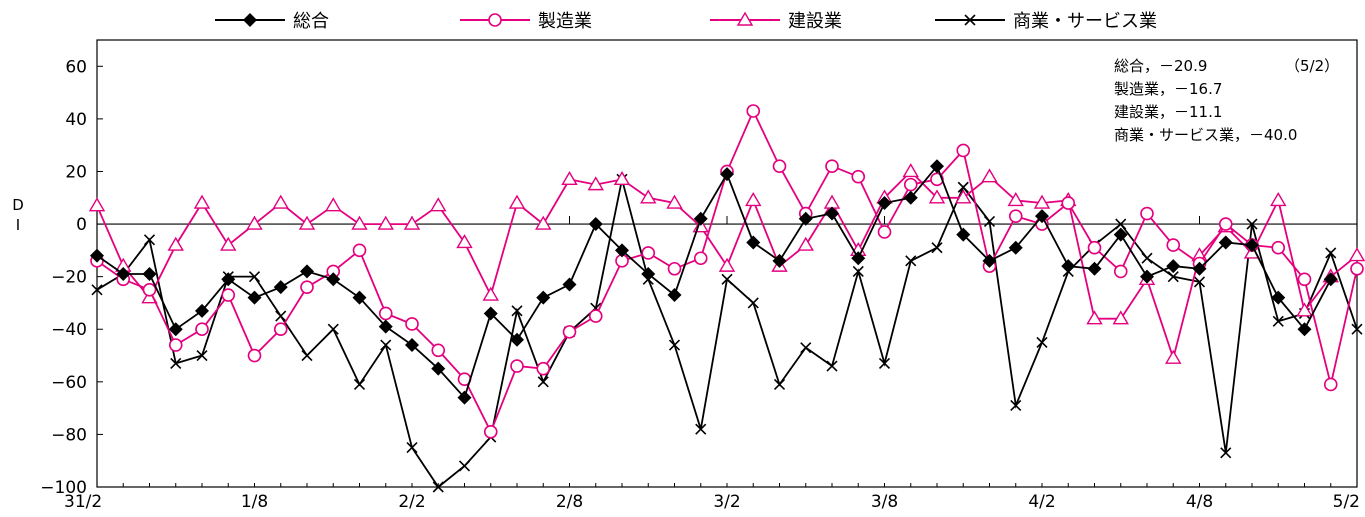 The image size is (1365, 517). I want to click on legend-item: 商業・サービス業, so click(1046, 21).